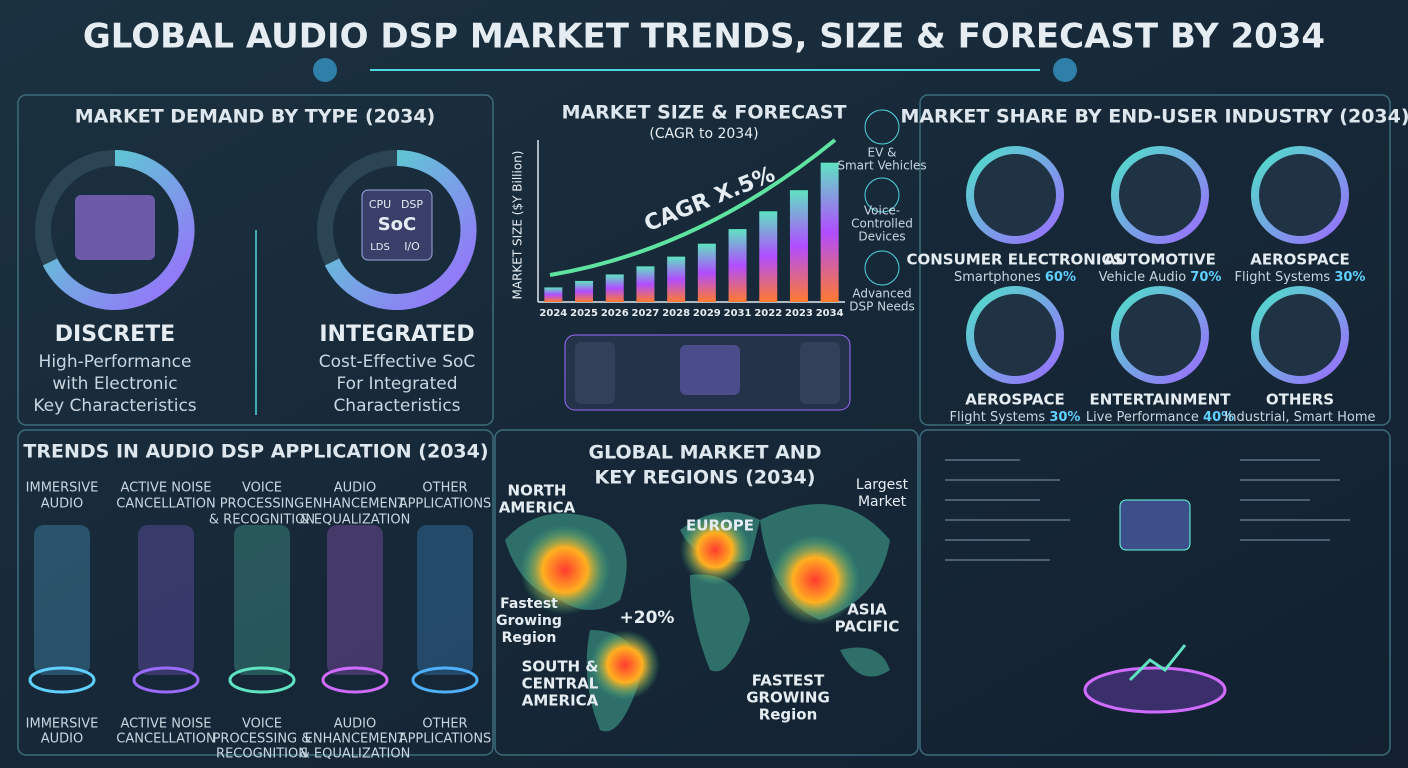 This screenshot has height=768, width=1408. I want to click on detail-text: Smartphones, so click(997, 277).